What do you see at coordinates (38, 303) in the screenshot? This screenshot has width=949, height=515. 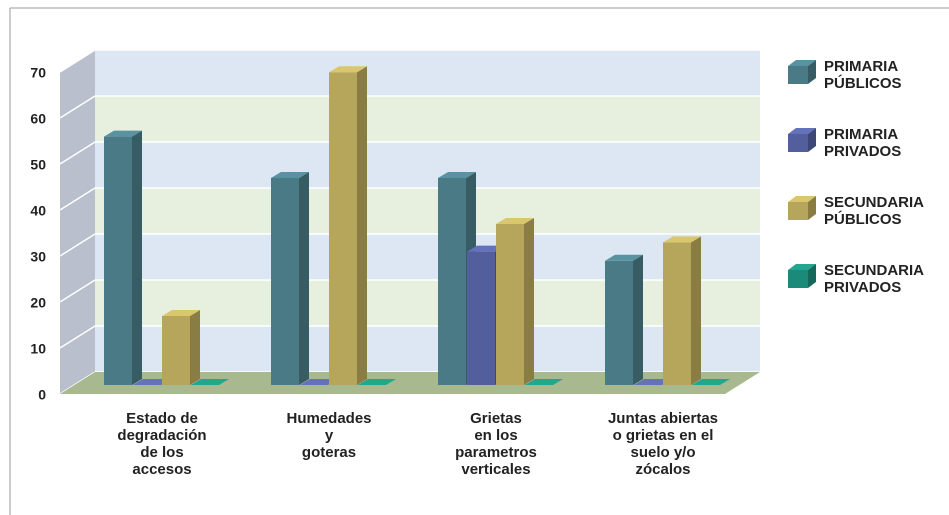 I see `y-tick-label: 20` at bounding box center [38, 303].